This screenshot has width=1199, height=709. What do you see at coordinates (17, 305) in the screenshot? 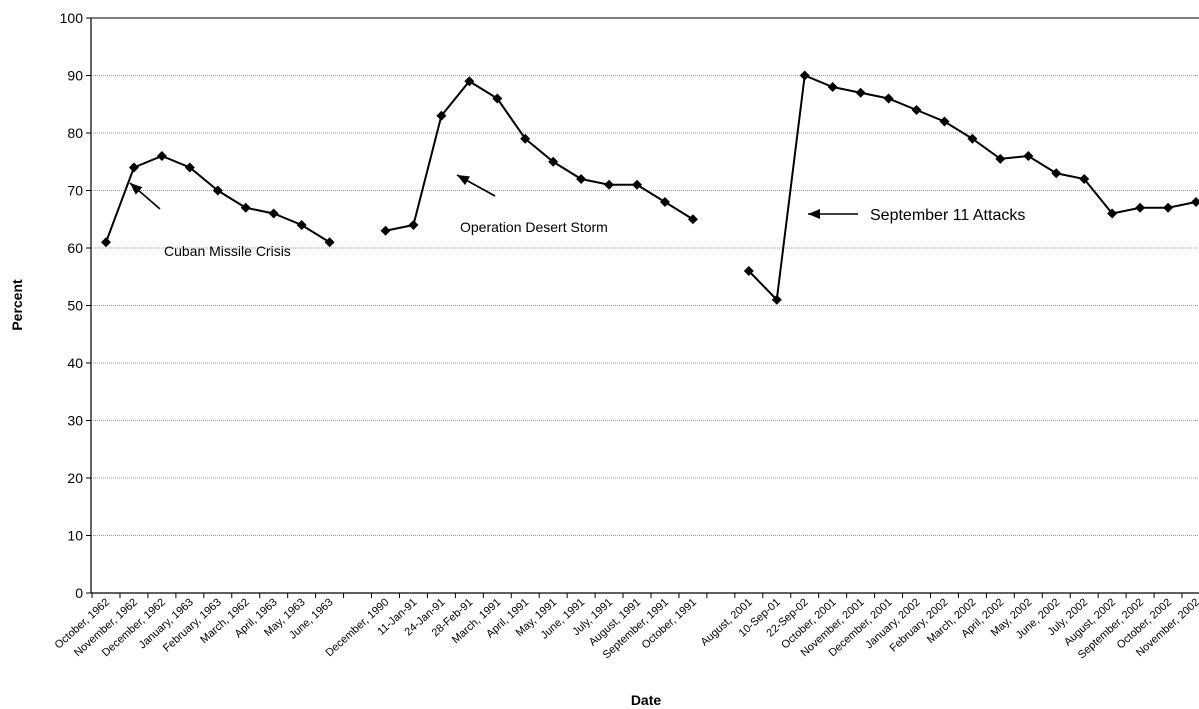
I see `y-axis-title: Percent` at bounding box center [17, 305].